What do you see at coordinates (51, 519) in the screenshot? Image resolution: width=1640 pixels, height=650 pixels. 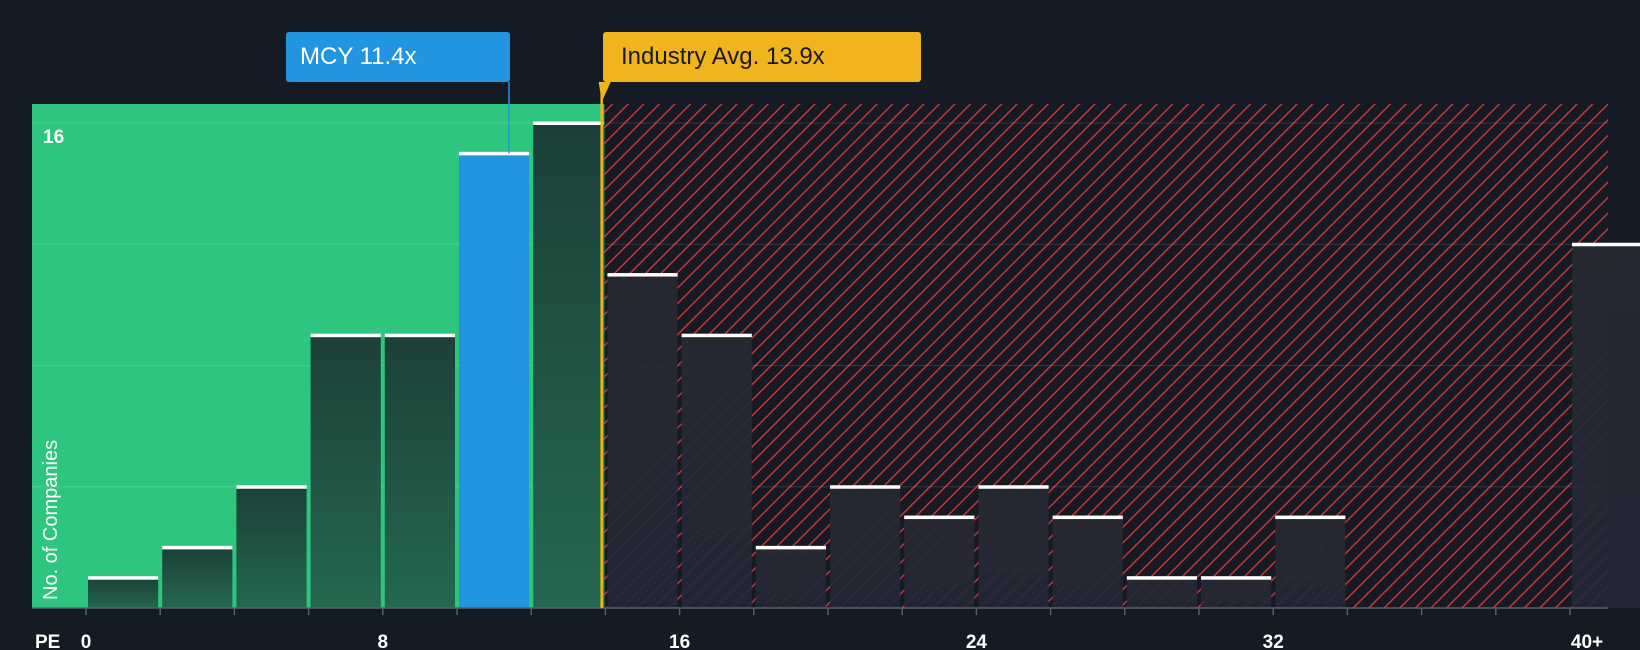 I see `y-axis-label: No. of Companies` at bounding box center [51, 519].